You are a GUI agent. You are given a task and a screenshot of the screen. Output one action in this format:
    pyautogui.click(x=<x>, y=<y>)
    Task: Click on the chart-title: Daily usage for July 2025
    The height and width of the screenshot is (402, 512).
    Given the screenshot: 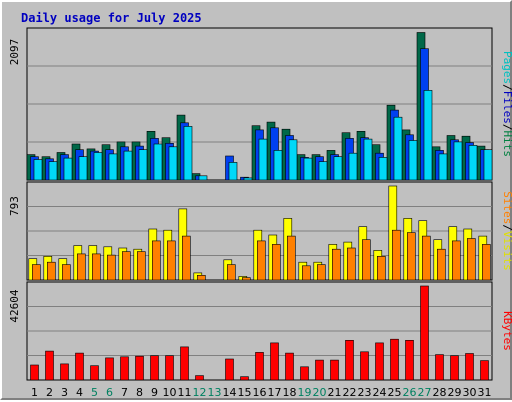 What is the action you would take?
    pyautogui.click(x=111, y=18)
    